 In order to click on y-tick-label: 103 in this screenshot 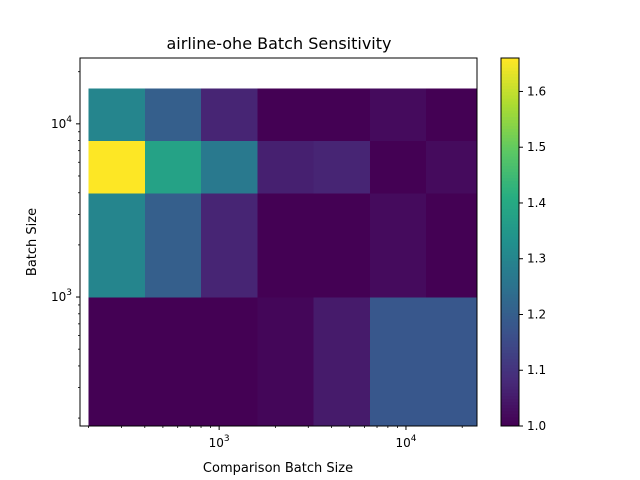, I will do `click(61, 296)`.